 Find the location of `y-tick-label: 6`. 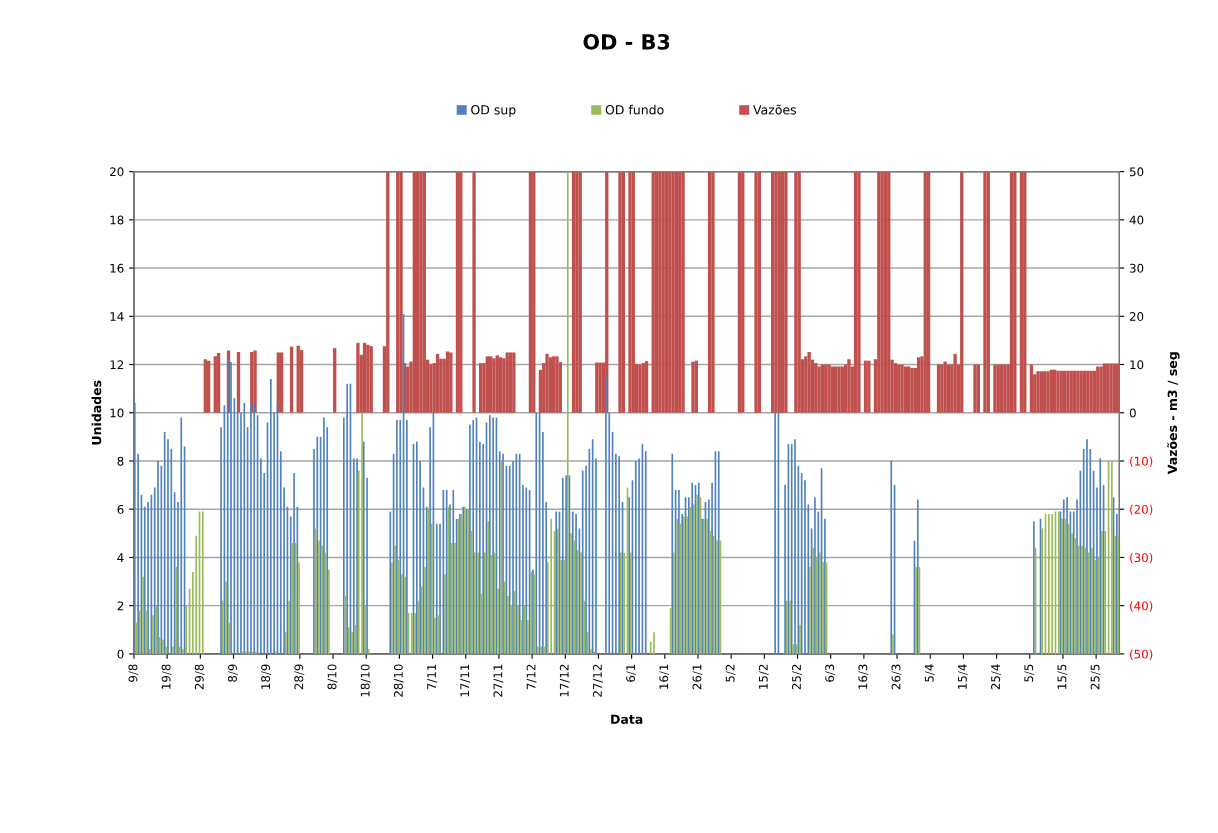

y-tick-label: 6 is located at coordinates (120, 509).